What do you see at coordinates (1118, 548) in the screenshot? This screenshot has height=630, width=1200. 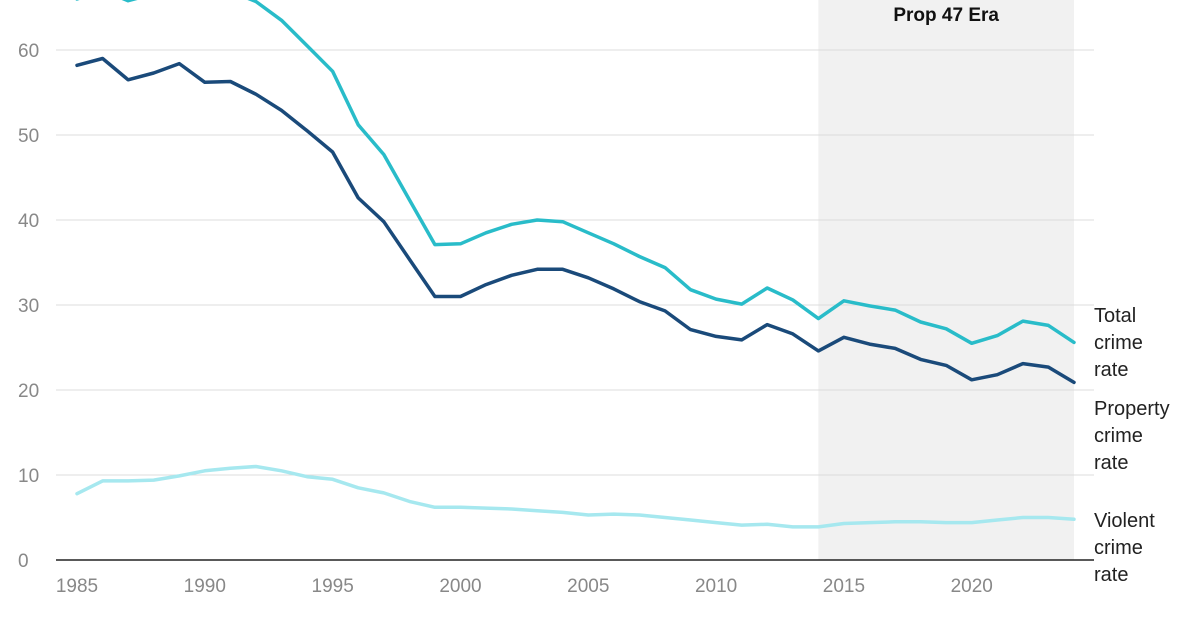 I see `series-label-violent: crime` at bounding box center [1118, 548].